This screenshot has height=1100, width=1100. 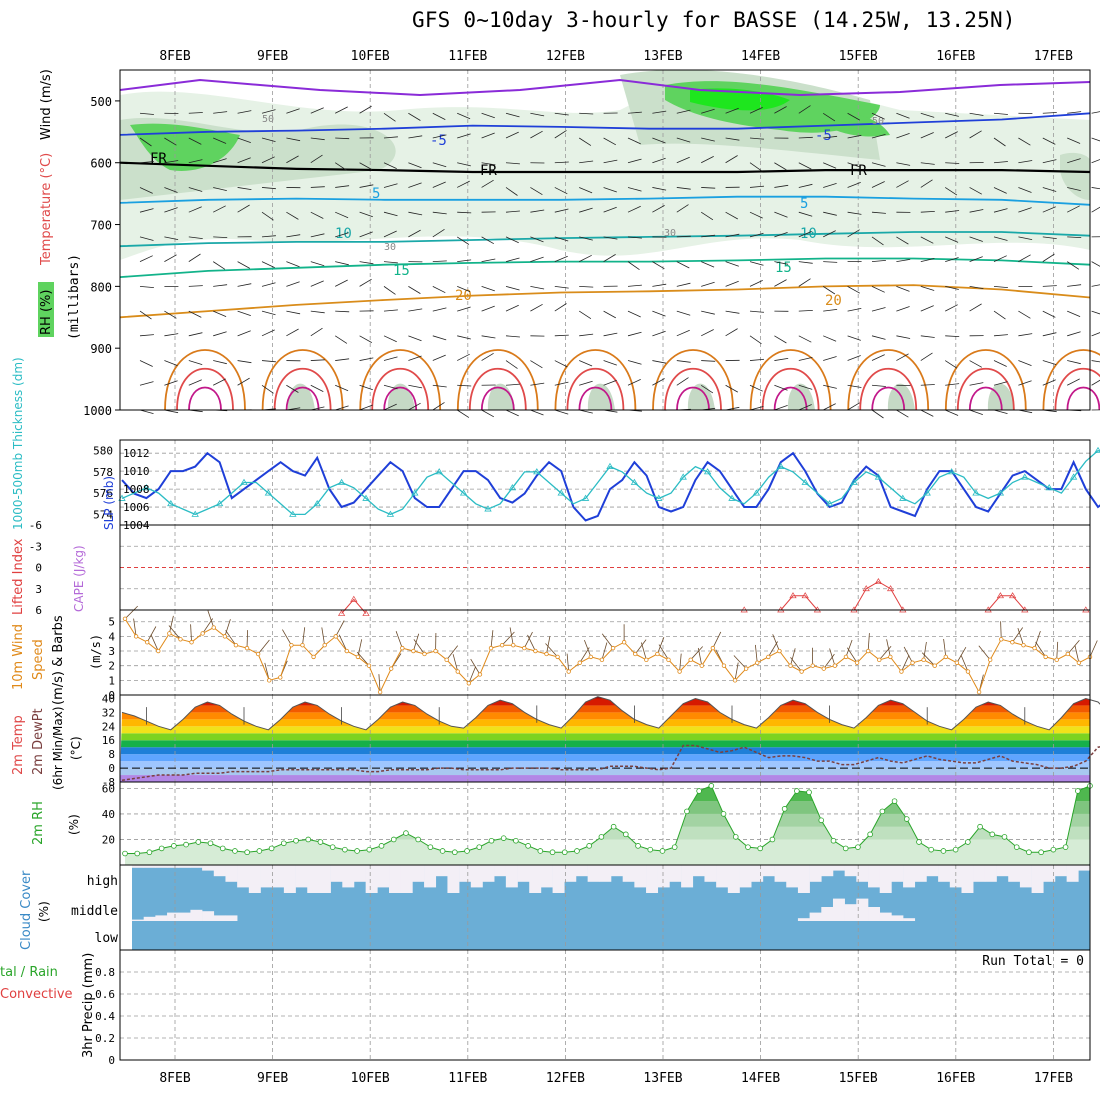 What do you see at coordinates (376, 194) in the screenshot?
I see `isotherm-label: 5` at bounding box center [376, 194].